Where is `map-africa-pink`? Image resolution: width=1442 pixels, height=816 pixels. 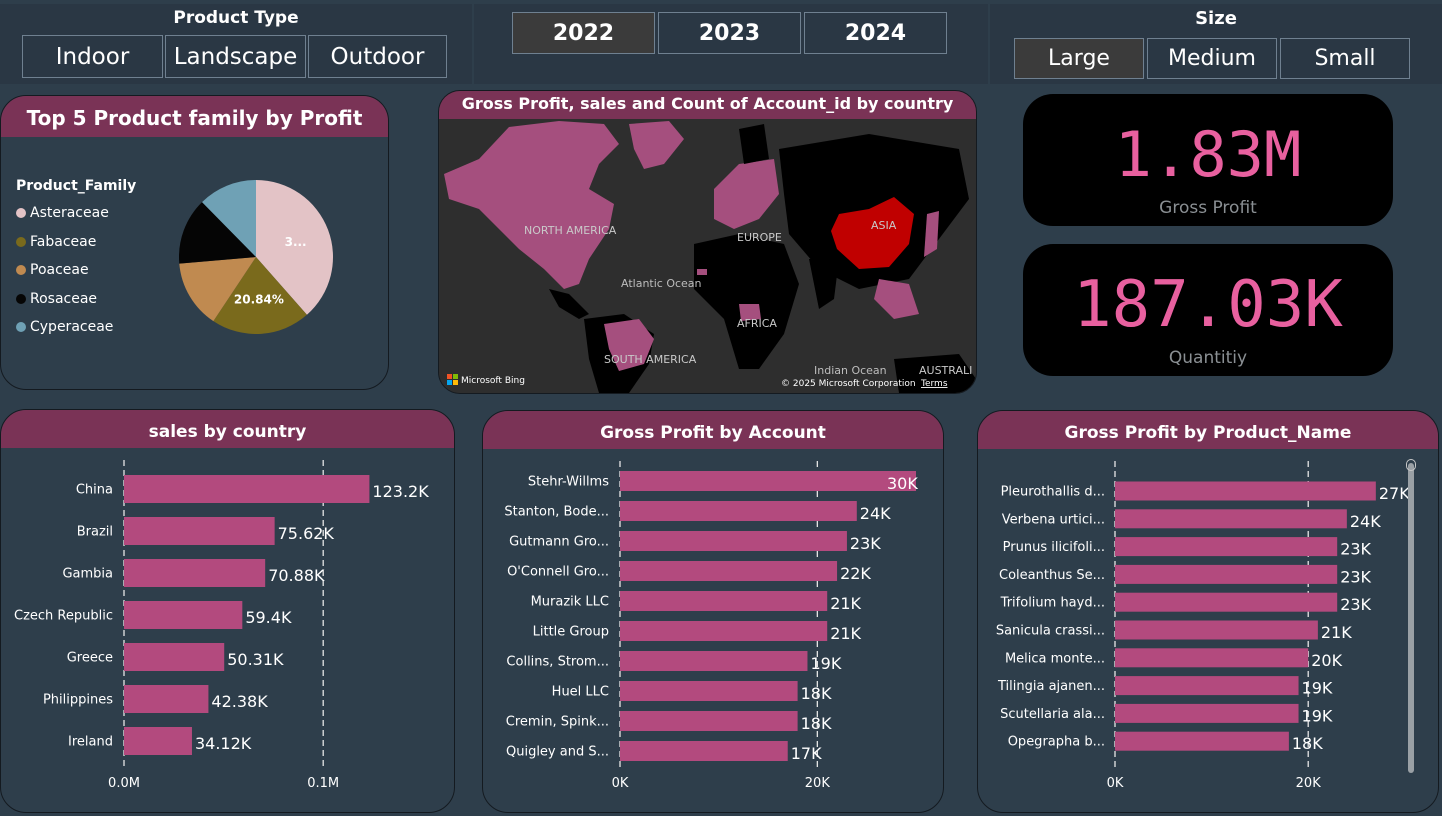
map-africa-pink is located at coordinates (750, 312).